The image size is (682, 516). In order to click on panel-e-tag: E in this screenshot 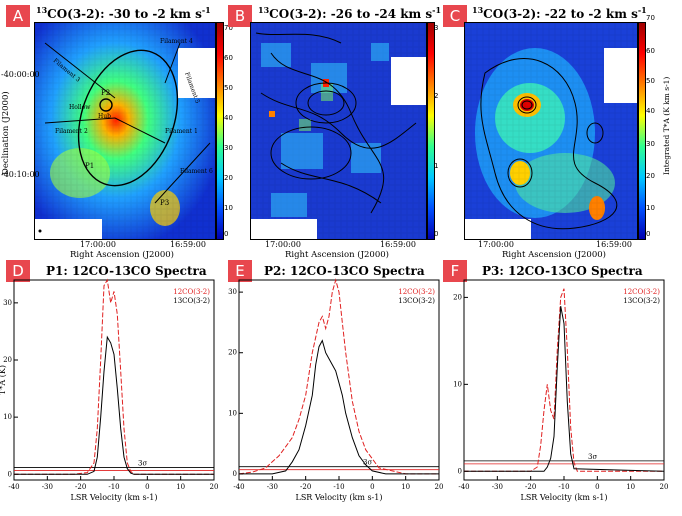, I will do `click(240, 271)`.